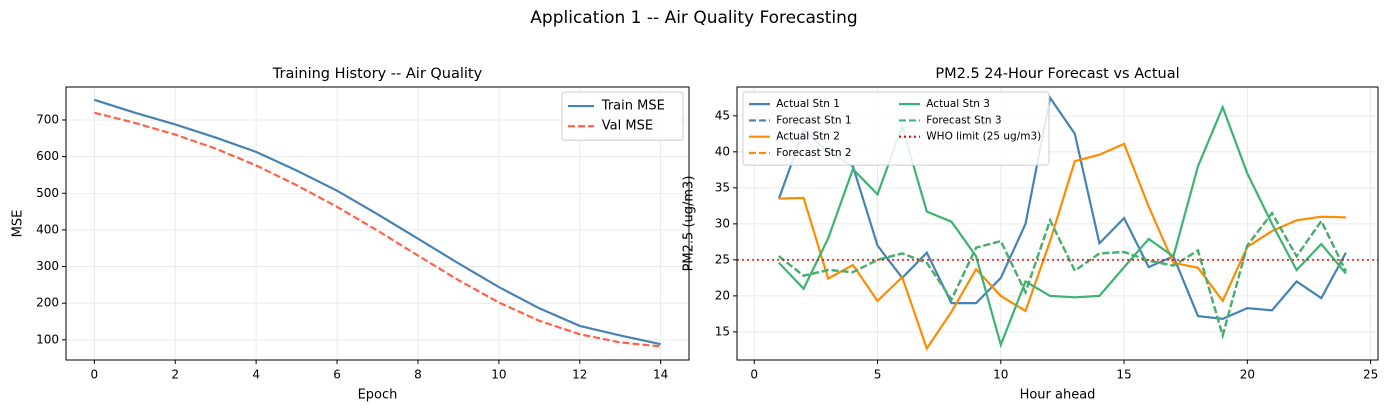 The height and width of the screenshot is (413, 1389). I want to click on x-tick-label: 6, so click(337, 375).